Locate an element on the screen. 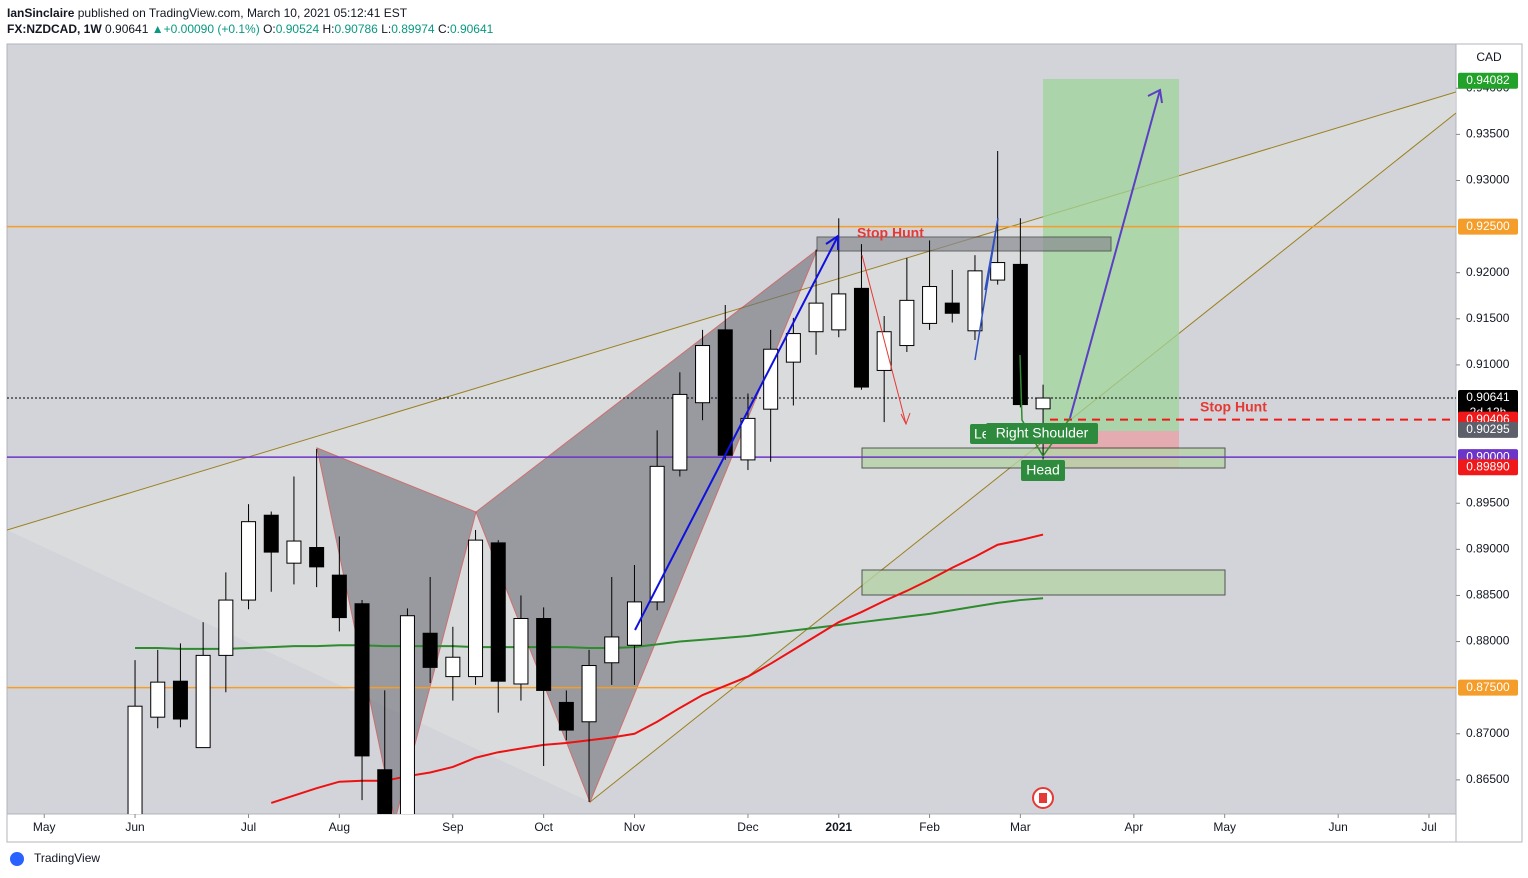 This screenshot has width=1528, height=878. price-badge-label: 0.90295 is located at coordinates (1488, 429).